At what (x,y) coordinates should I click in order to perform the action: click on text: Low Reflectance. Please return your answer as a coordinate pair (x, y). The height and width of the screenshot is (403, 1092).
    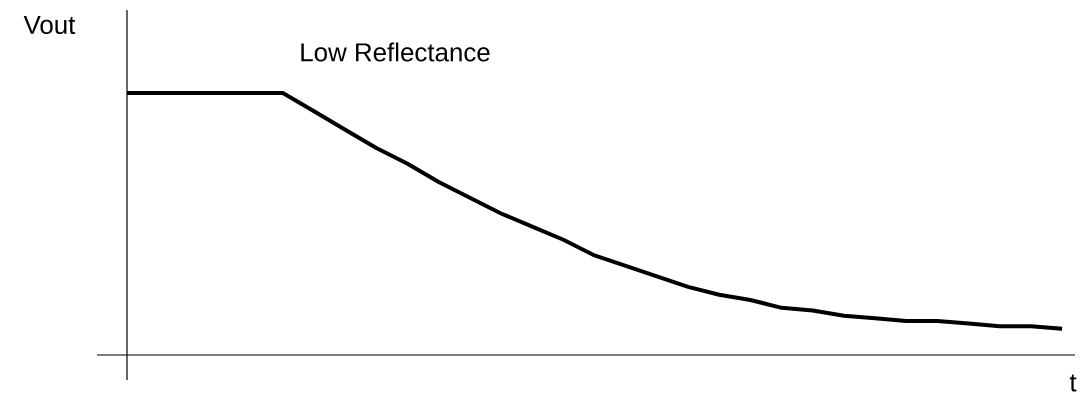
    Looking at the image, I should click on (395, 52).